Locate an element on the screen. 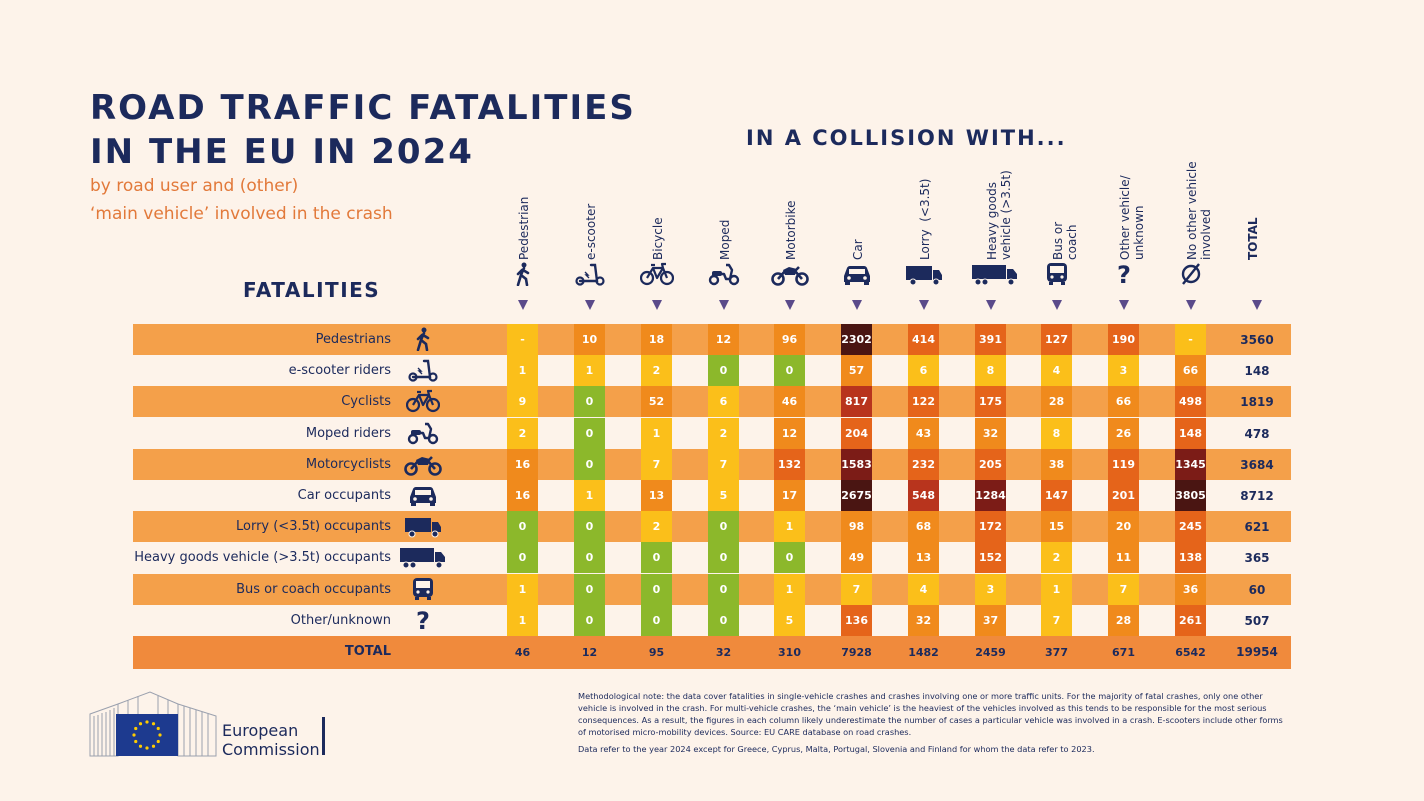 This screenshot has width=1424, height=801. total-row-label: TOTAL is located at coordinates (367, 651).